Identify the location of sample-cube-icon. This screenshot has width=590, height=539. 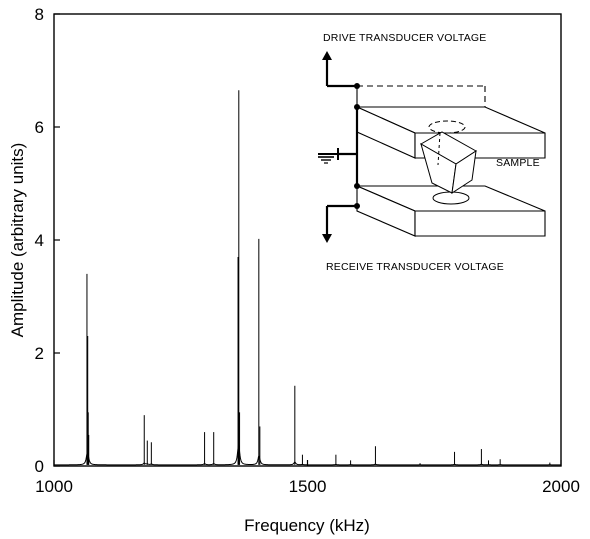
(448, 163).